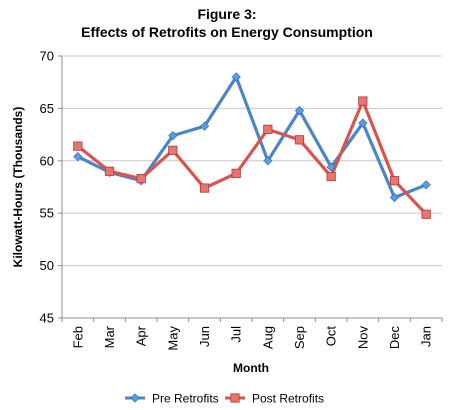  I want to click on x-tick-label: Jan, so click(426, 336).